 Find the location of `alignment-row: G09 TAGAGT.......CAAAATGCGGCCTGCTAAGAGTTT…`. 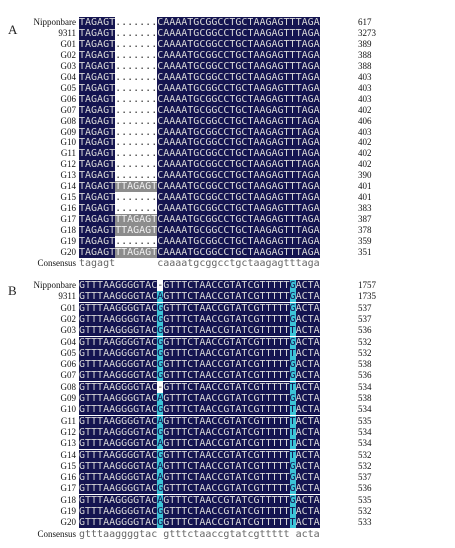

alignment-row: G09 TAGAGT.......CAAAATGCGGCCTGCTAAGAGTTT… is located at coordinates (227, 132).